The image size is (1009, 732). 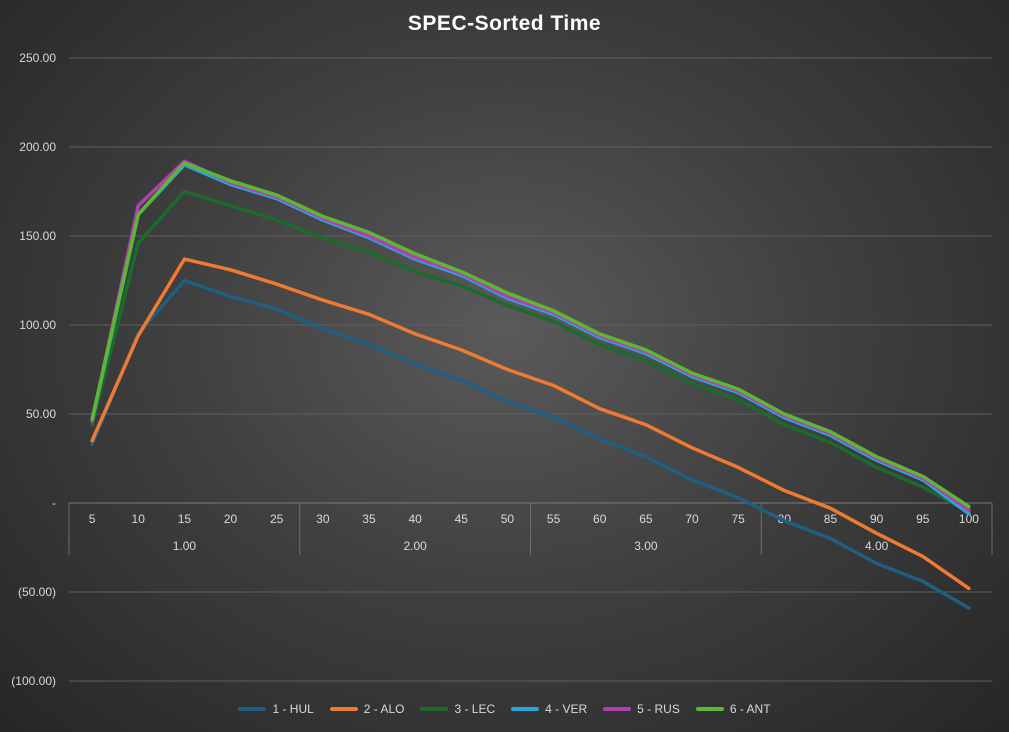 What do you see at coordinates (566, 709) in the screenshot?
I see `legend-label: 4 - VER` at bounding box center [566, 709].